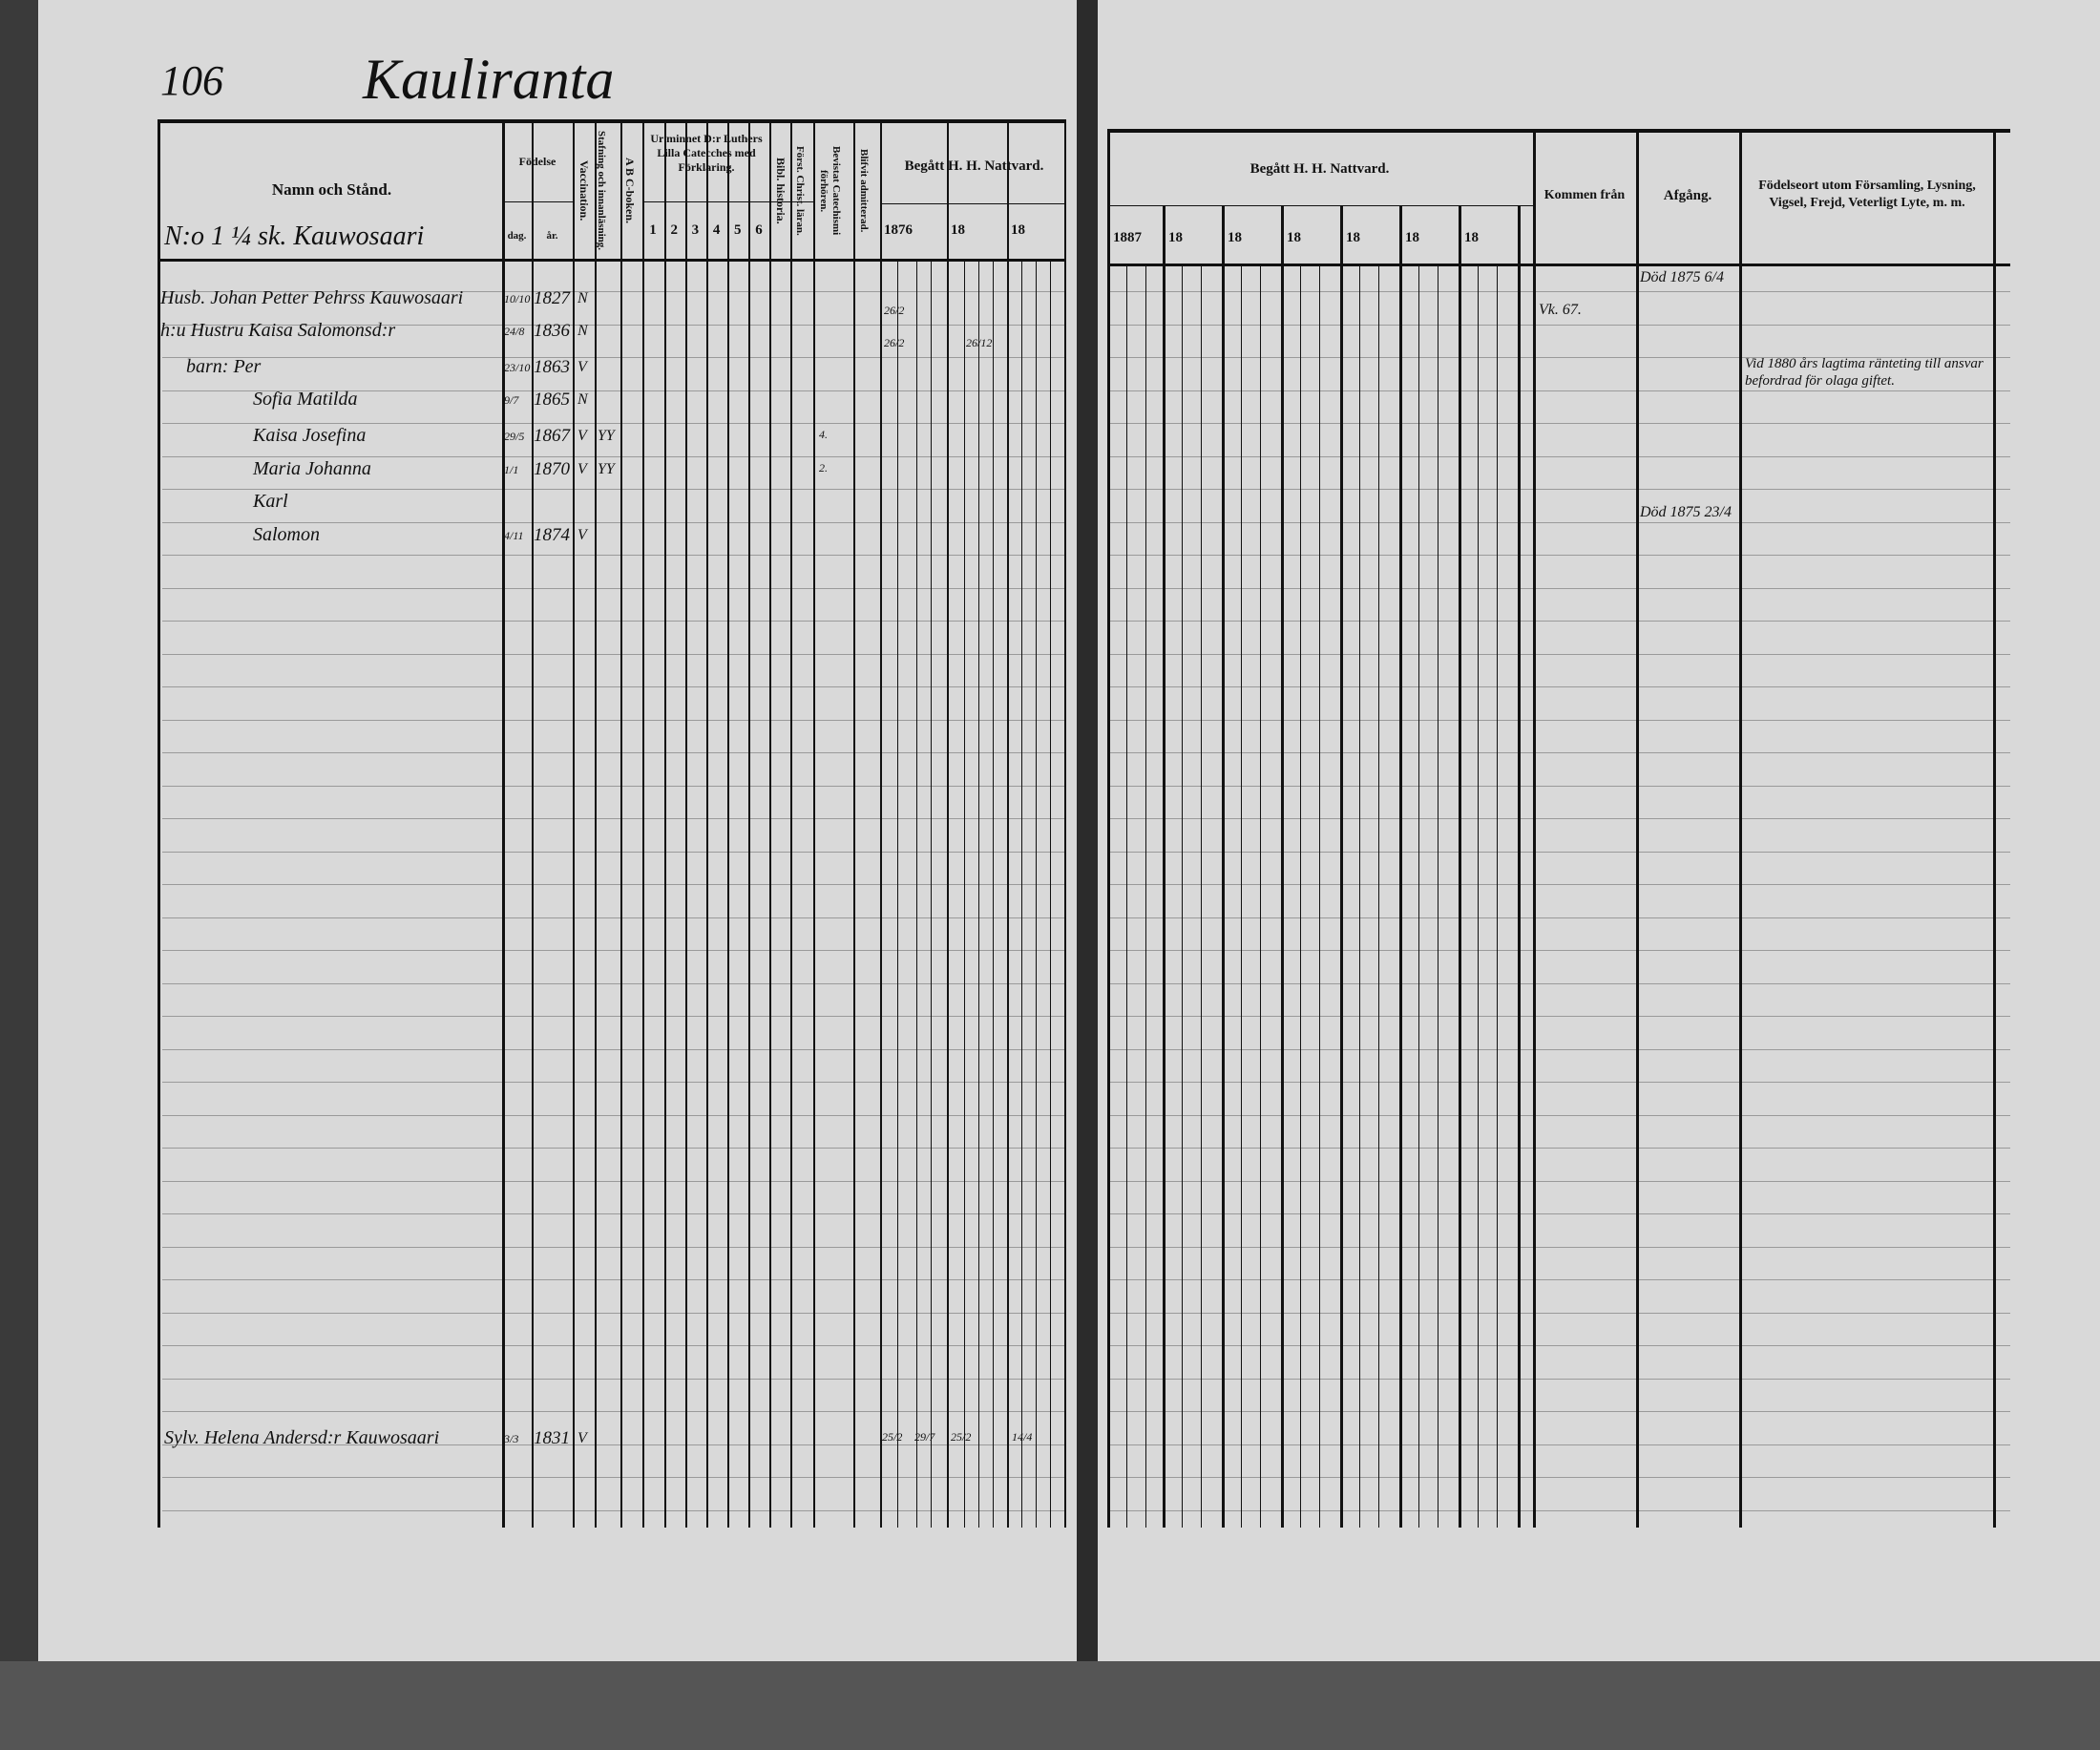 The height and width of the screenshot is (1750, 2100). I want to click on entry-birth-day: 4/11, so click(514, 535).